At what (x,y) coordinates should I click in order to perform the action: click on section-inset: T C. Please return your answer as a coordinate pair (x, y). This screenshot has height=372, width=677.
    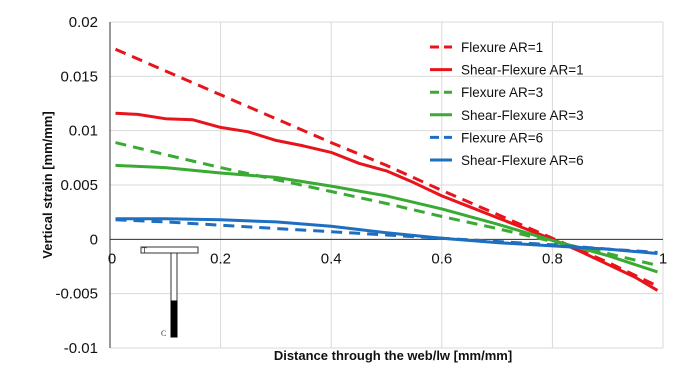
    Looking at the image, I should click on (169, 292).